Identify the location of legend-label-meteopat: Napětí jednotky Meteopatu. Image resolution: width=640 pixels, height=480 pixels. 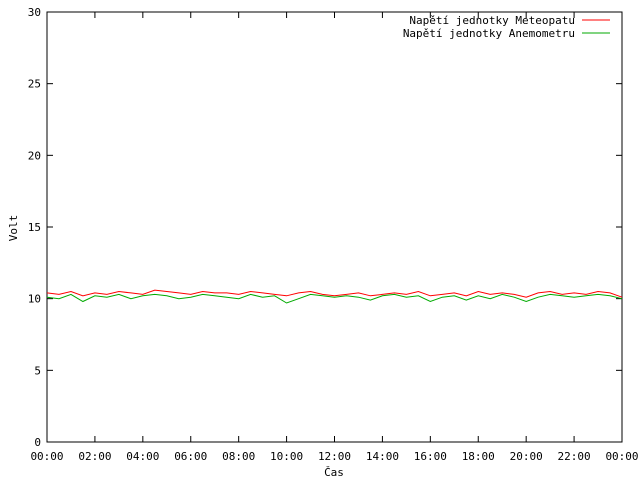
(492, 20).